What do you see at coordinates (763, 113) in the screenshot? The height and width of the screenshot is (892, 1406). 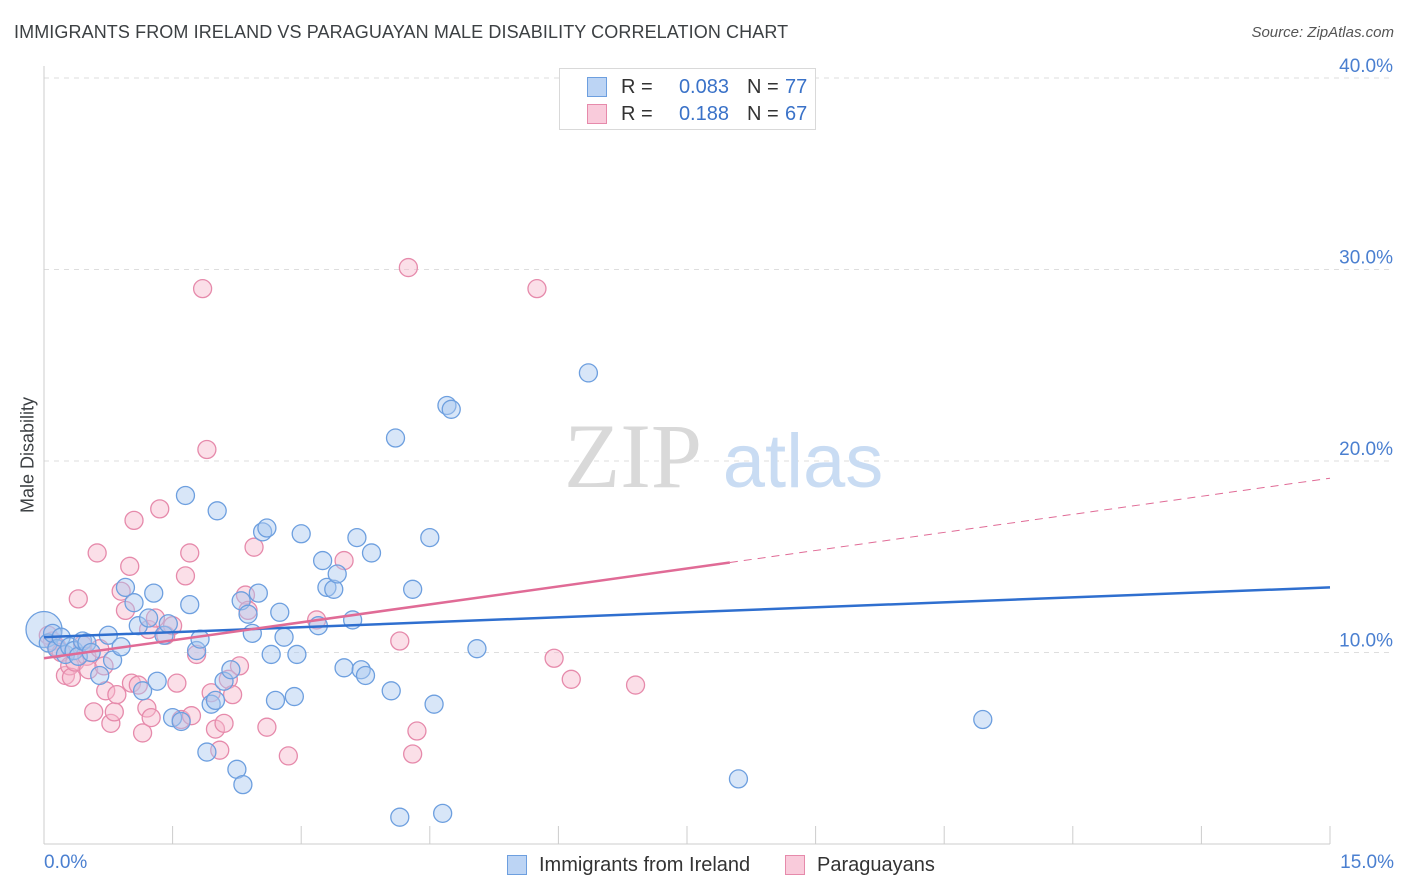 I see `n-label: N =` at bounding box center [763, 113].